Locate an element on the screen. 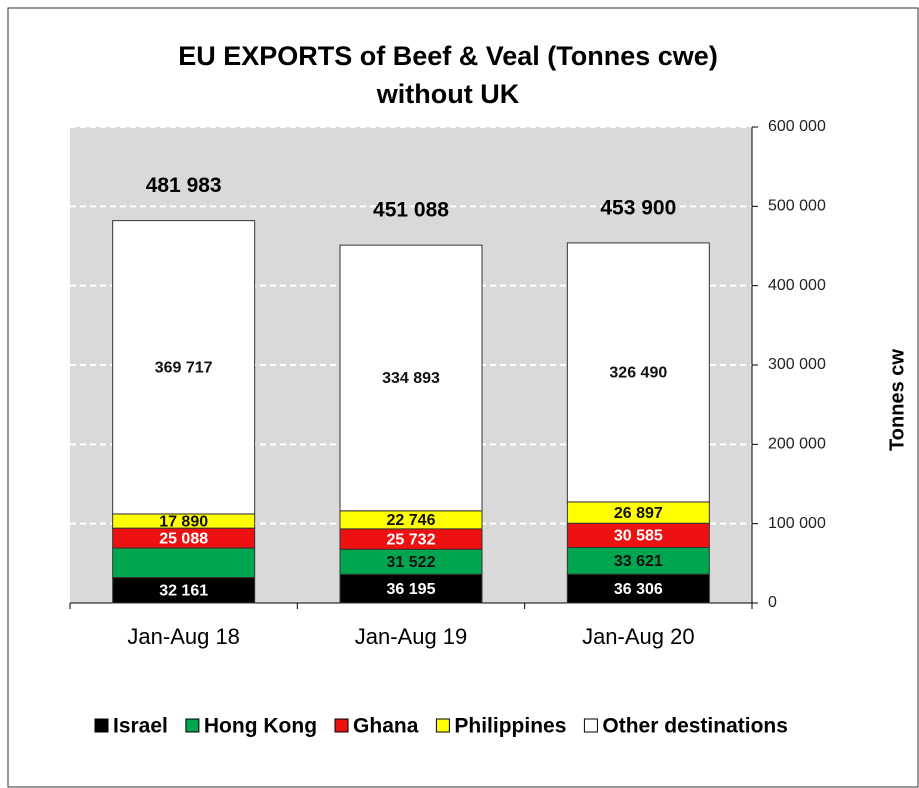  data-label: 33 621 is located at coordinates (638, 561).